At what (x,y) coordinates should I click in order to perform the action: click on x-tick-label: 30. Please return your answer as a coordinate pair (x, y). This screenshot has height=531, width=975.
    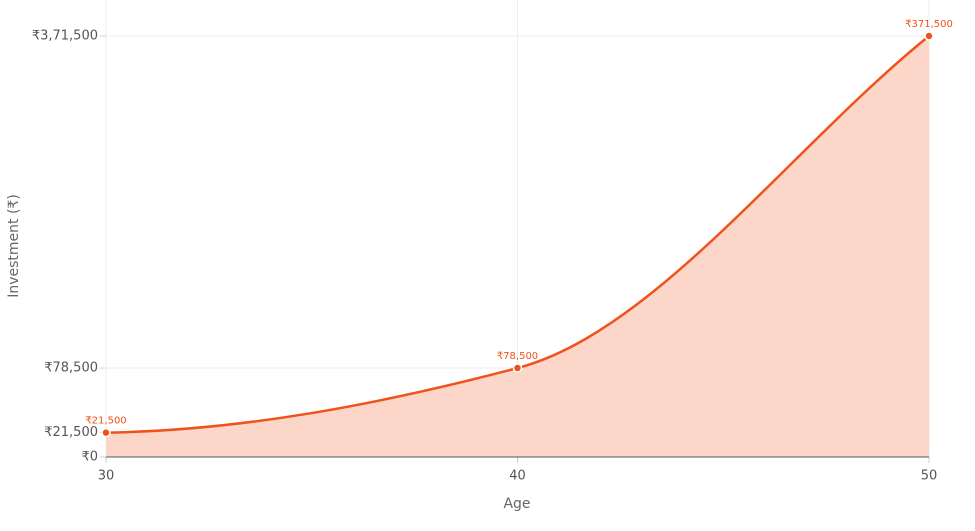
    Looking at the image, I should click on (106, 476).